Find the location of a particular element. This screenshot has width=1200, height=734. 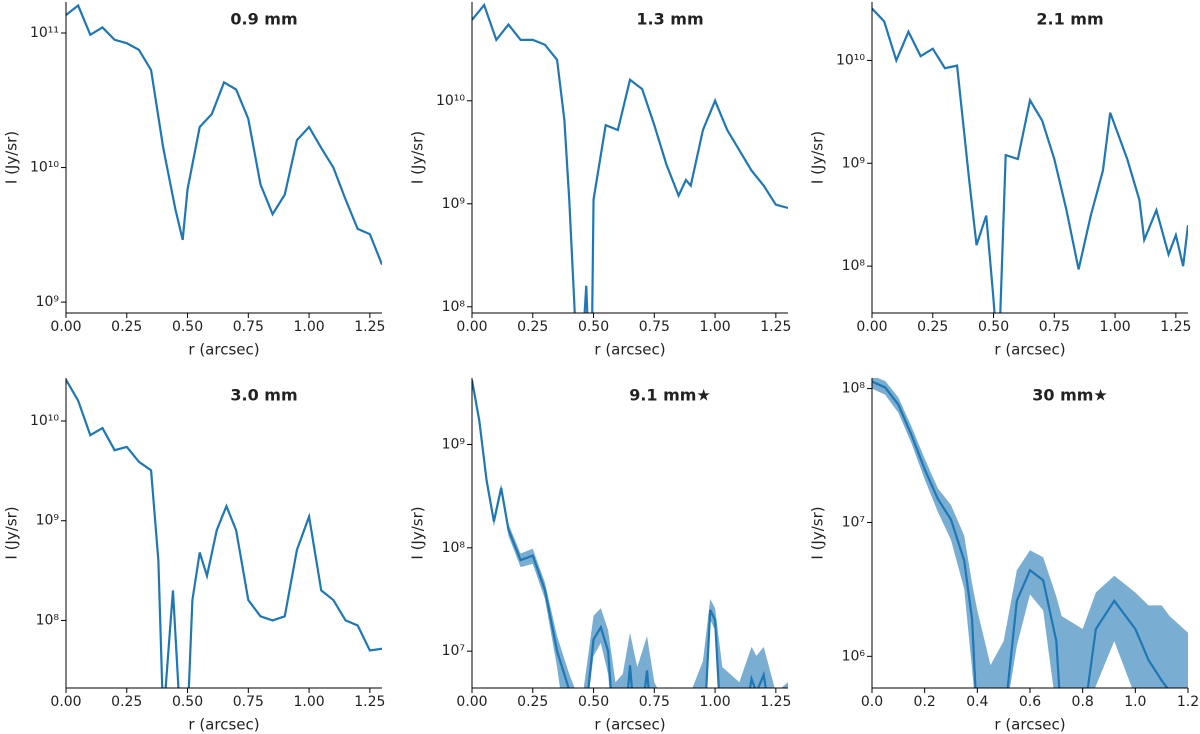

x-tick-label: 1.0 is located at coordinates (1135, 702).